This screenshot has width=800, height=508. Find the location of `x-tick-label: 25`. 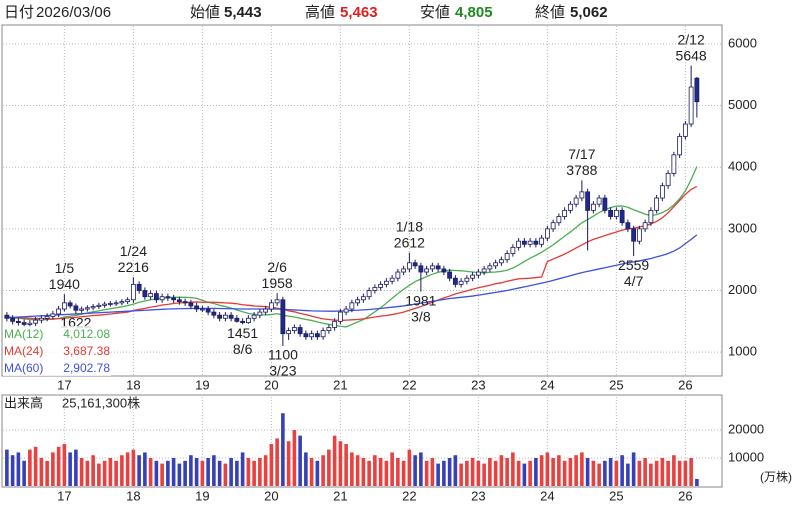

x-tick-label: 25 is located at coordinates (616, 384).